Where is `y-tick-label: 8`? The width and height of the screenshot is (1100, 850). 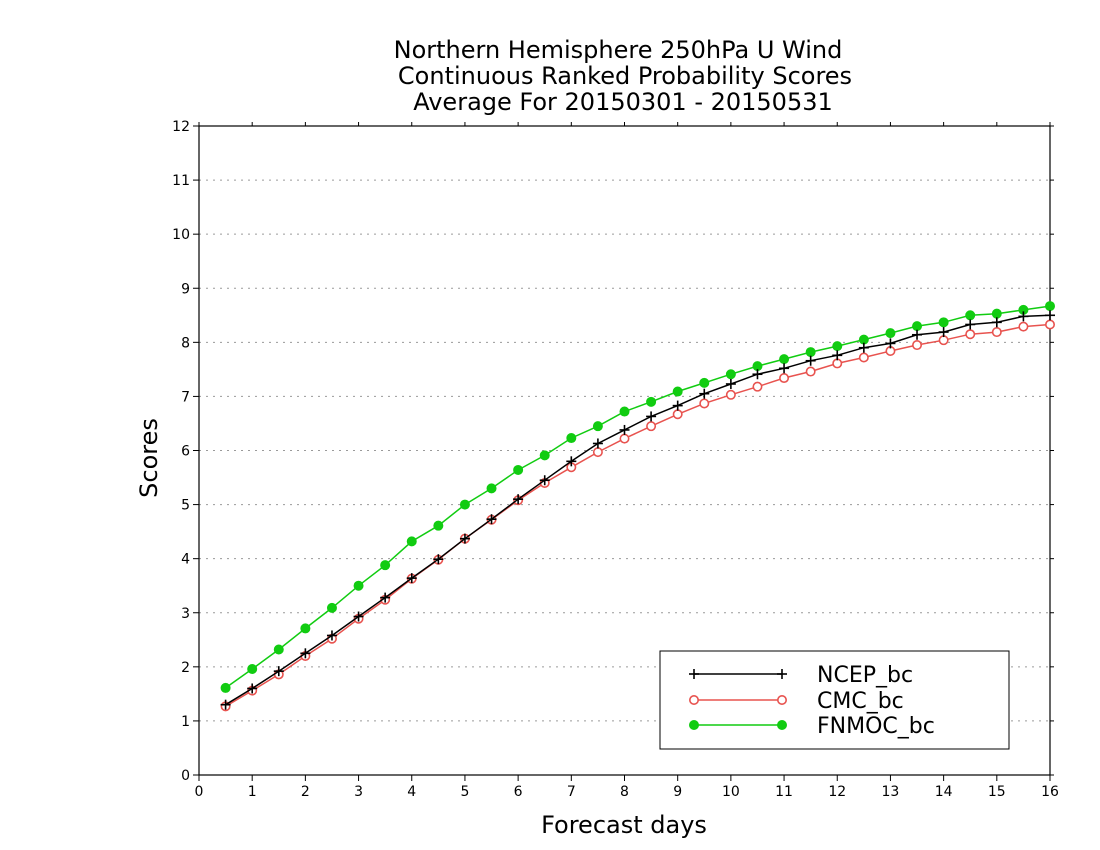
y-tick-label: 8 is located at coordinates (185, 343).